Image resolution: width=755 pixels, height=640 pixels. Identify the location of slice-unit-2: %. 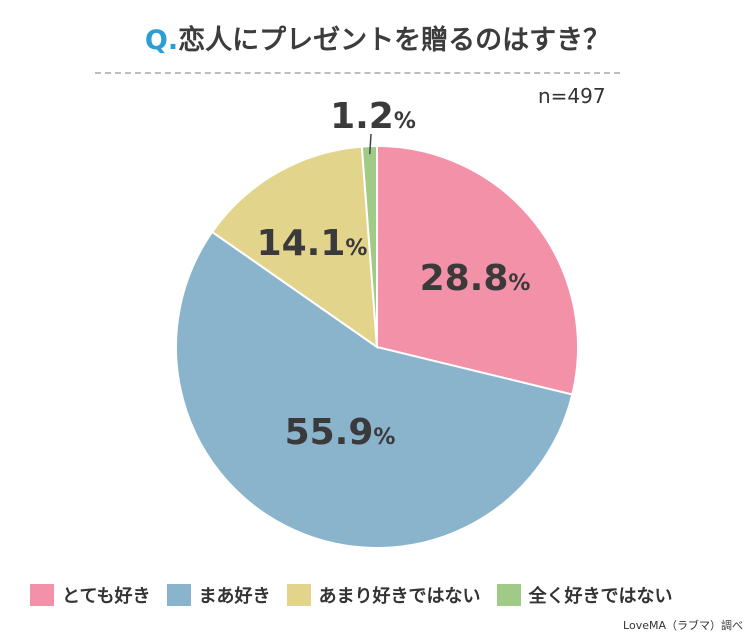
(384, 437).